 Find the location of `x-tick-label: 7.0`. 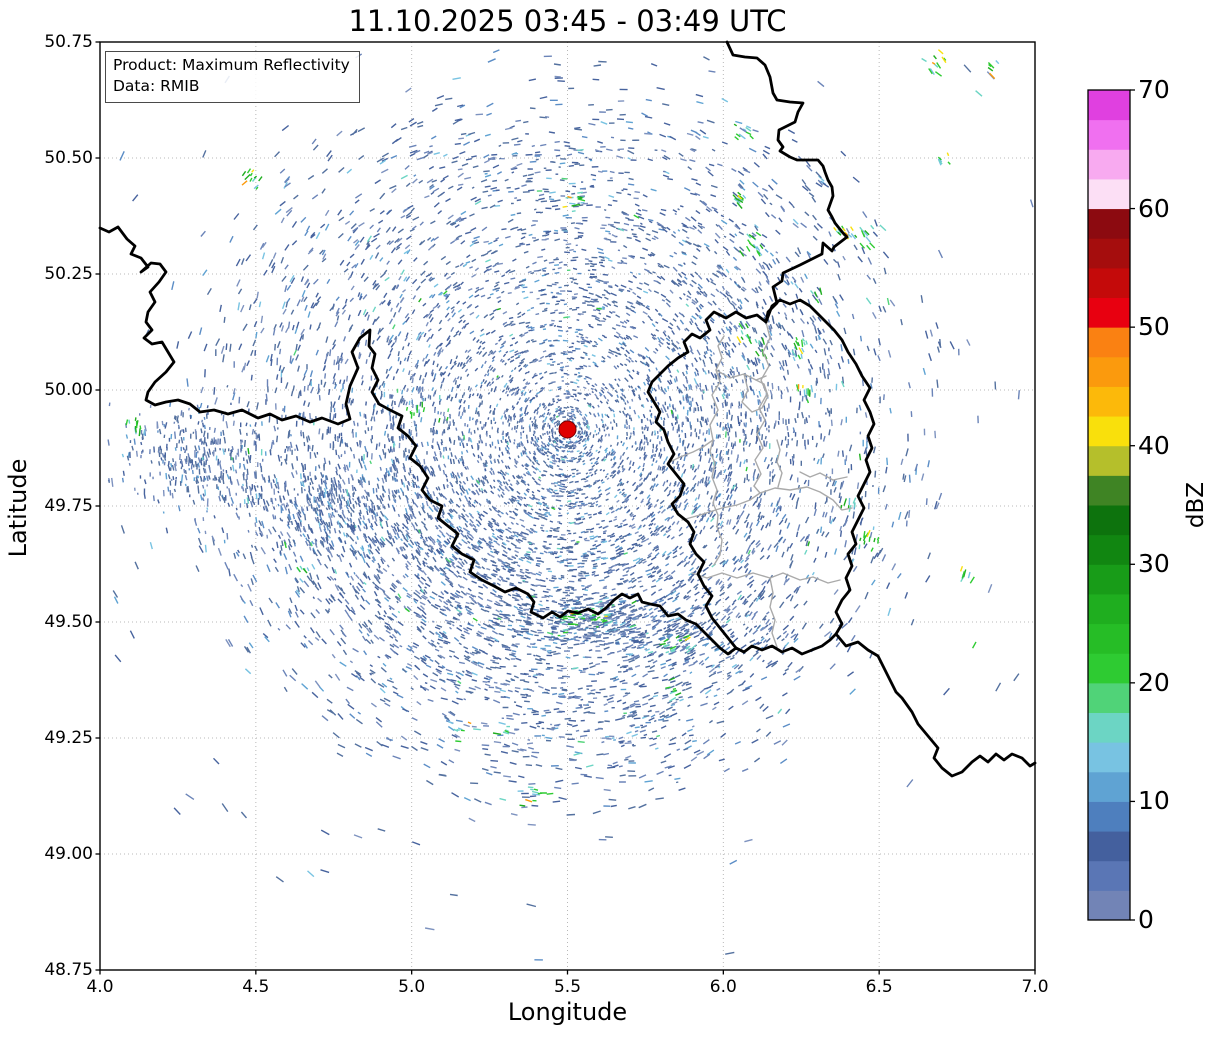

x-tick-label: 7.0 is located at coordinates (1035, 987).